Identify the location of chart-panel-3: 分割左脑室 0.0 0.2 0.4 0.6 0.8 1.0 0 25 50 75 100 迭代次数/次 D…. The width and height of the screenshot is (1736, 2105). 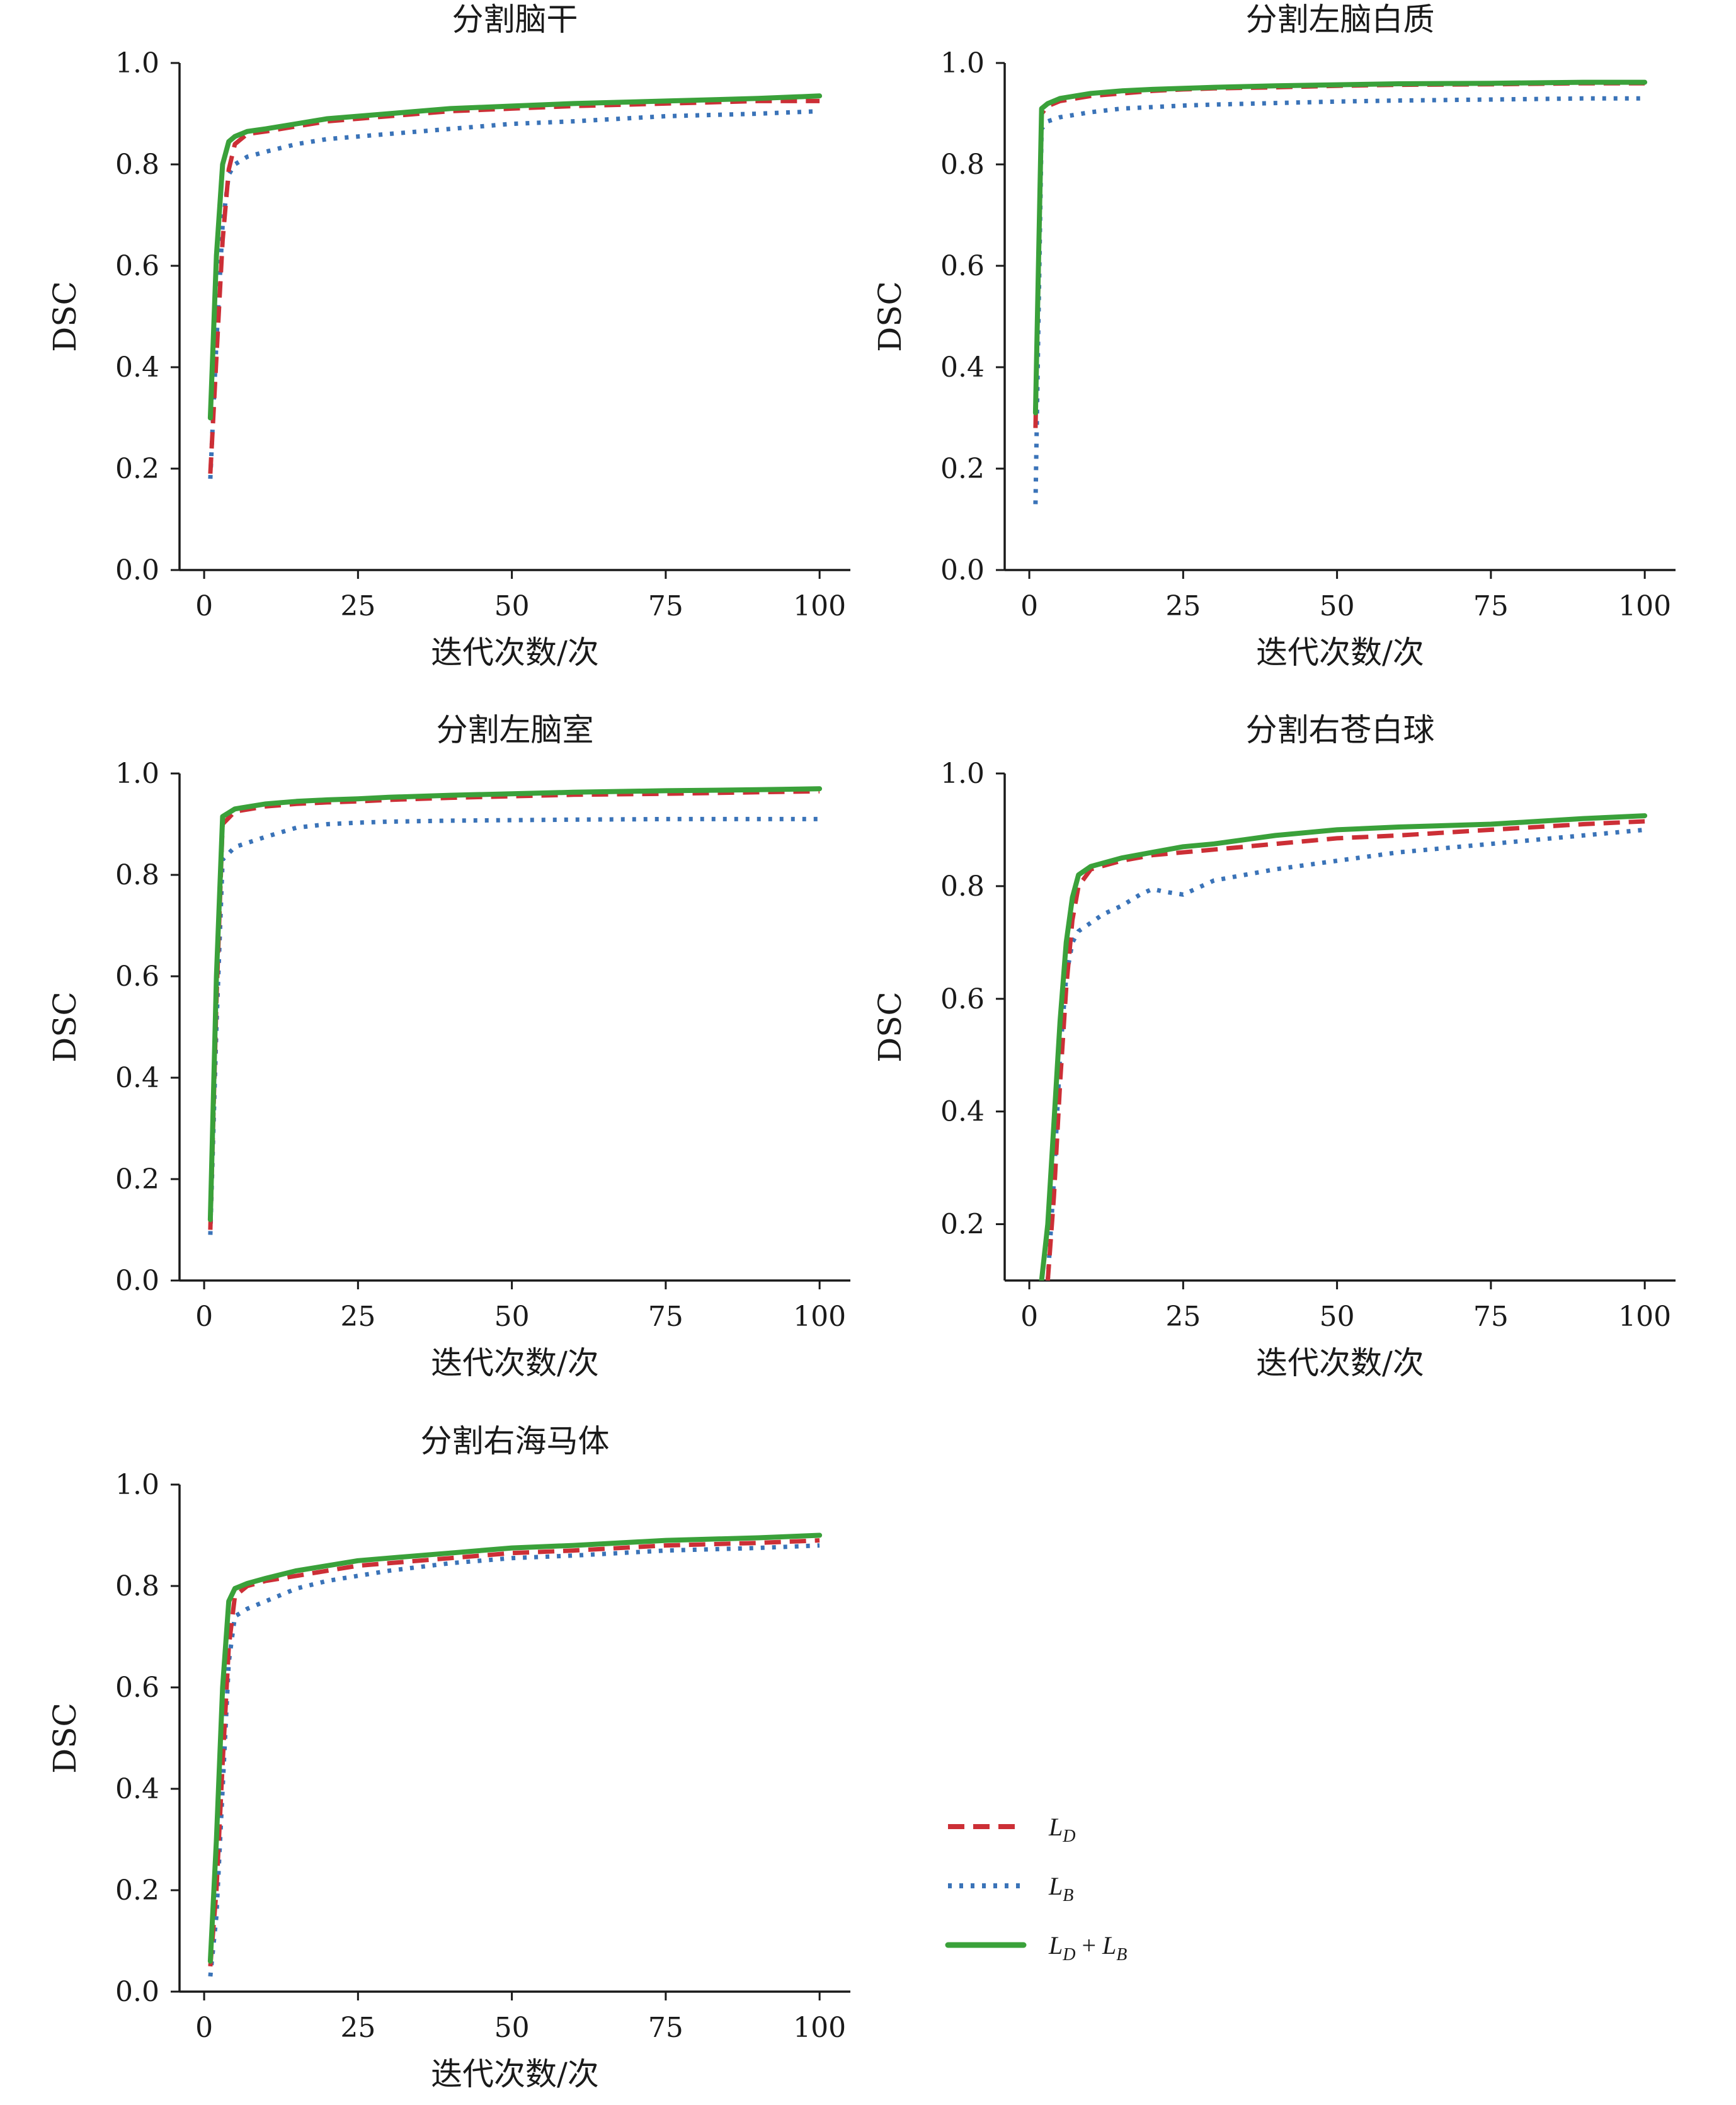
(448, 1046).